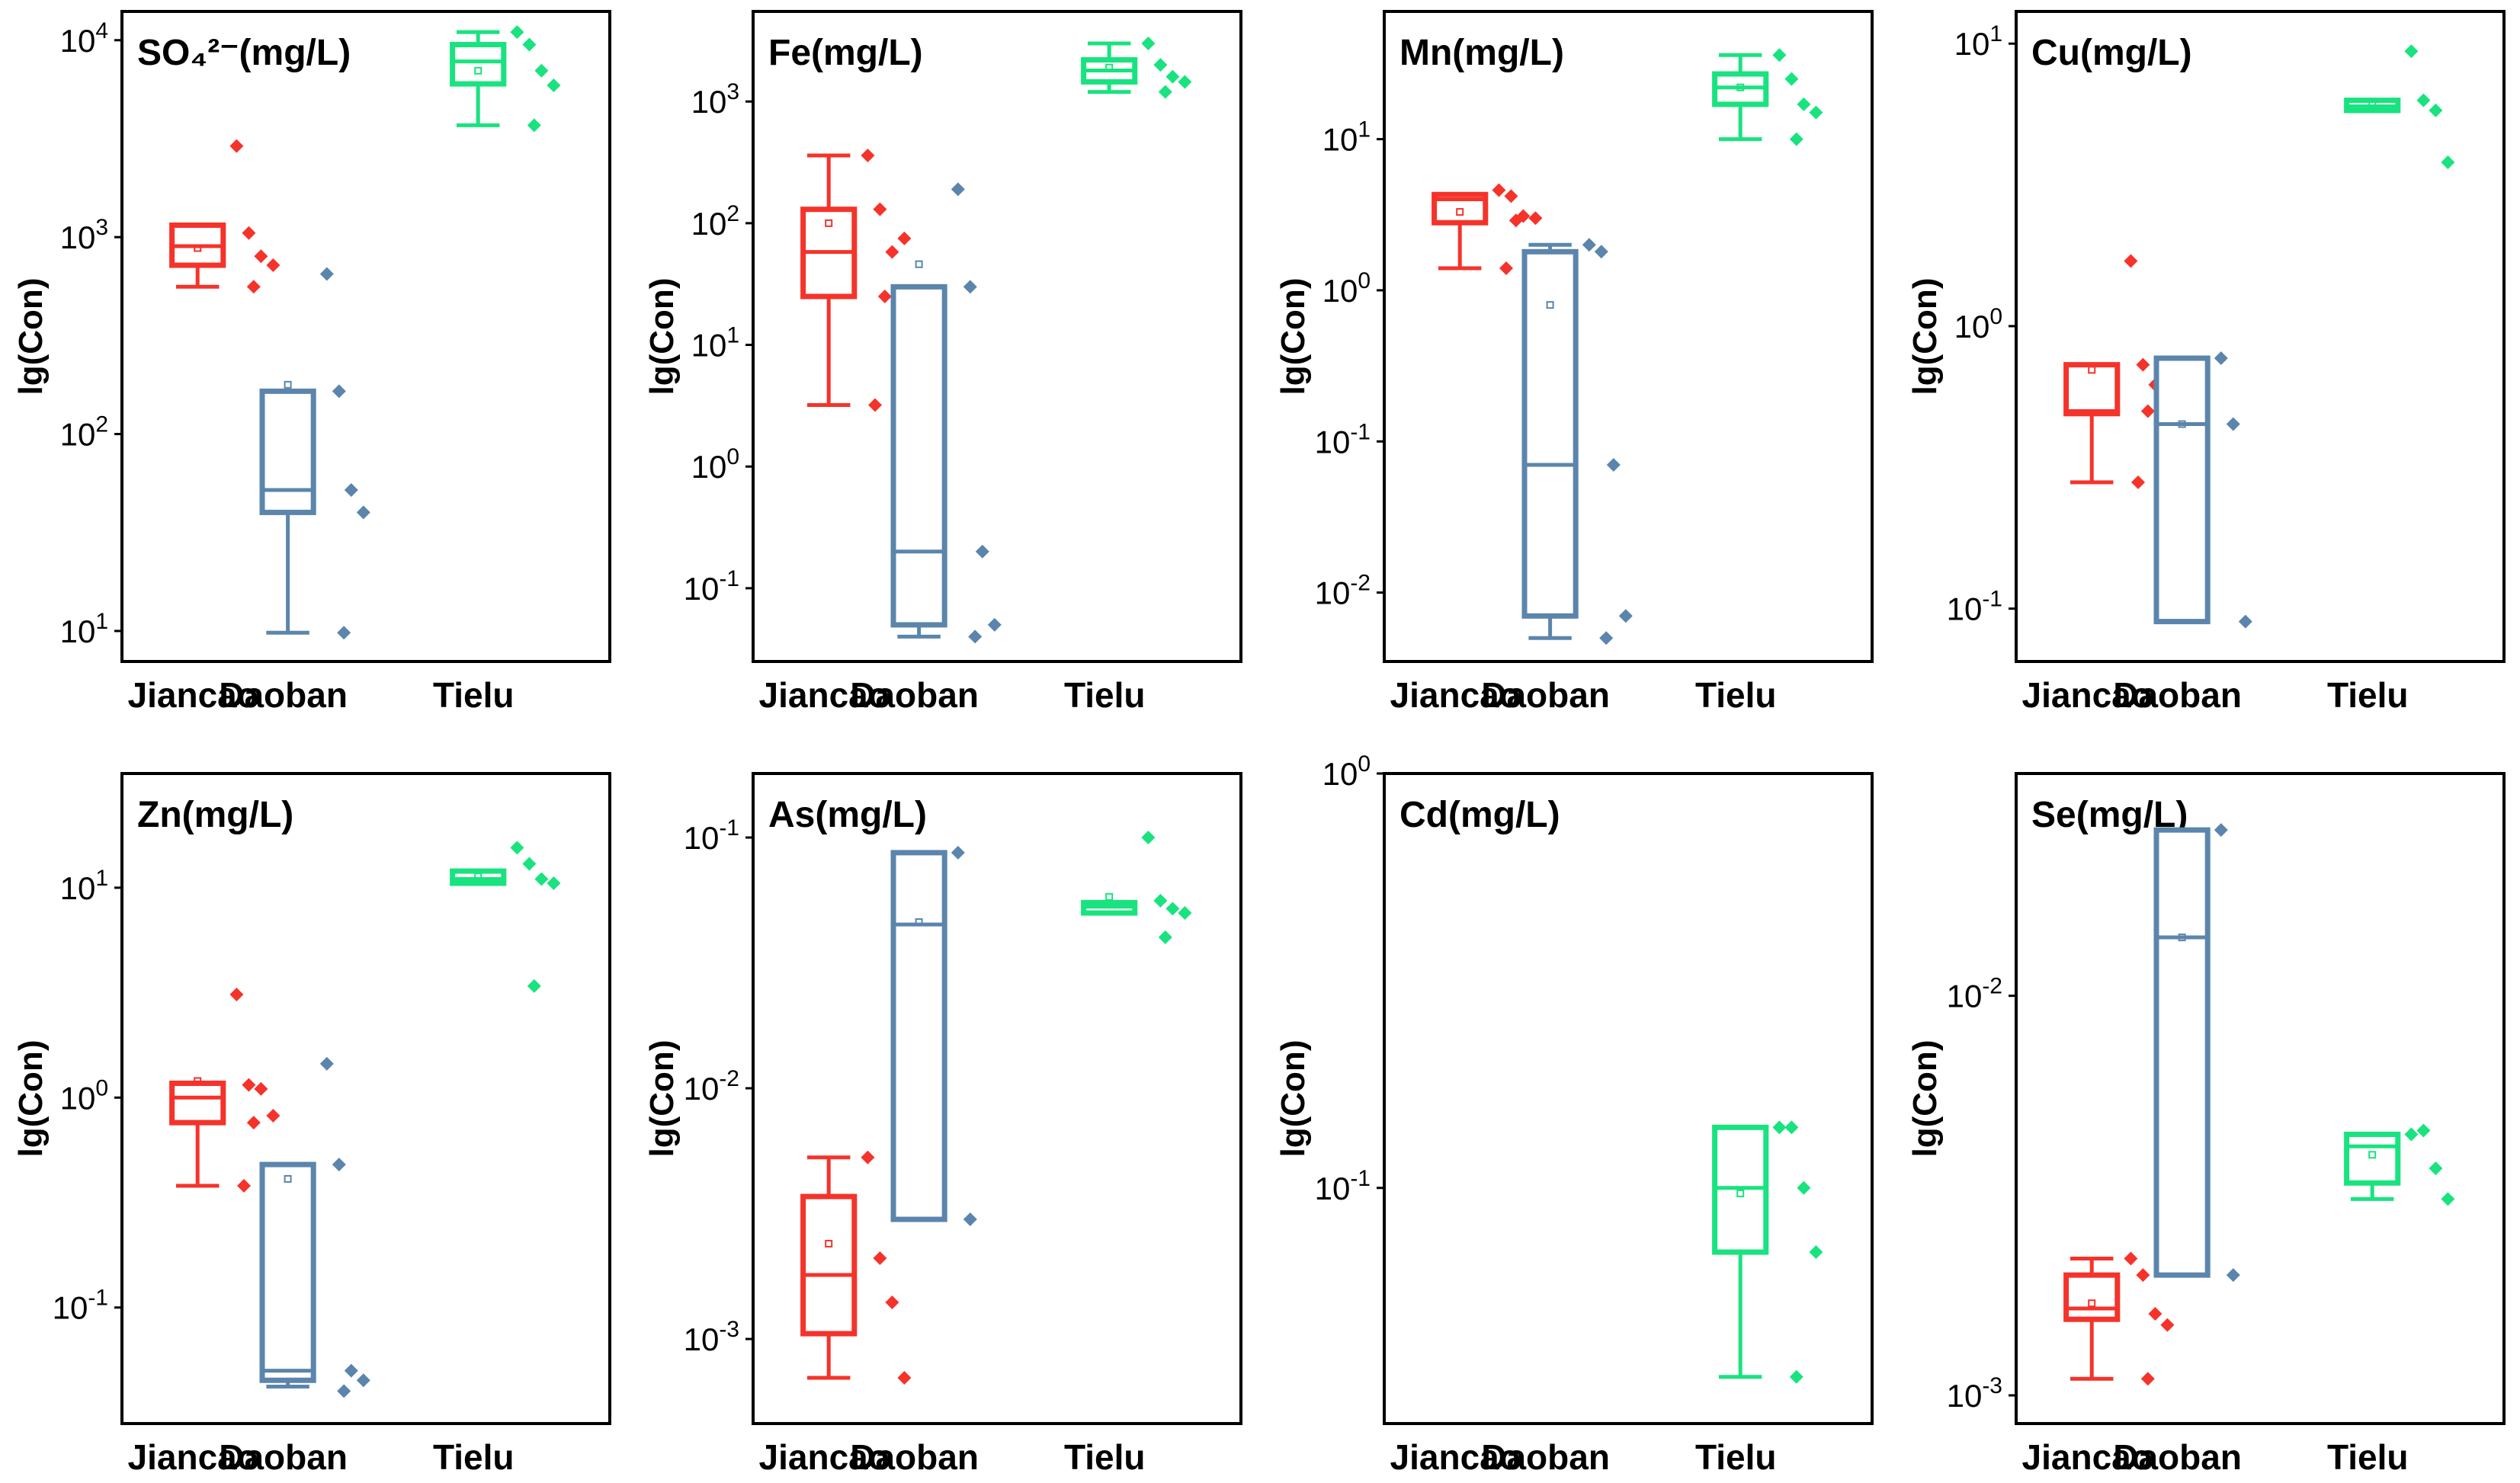 This screenshot has height=1483, width=2520. What do you see at coordinates (1992, 986) in the screenshot?
I see `y-tick-exponent: -2` at bounding box center [1992, 986].